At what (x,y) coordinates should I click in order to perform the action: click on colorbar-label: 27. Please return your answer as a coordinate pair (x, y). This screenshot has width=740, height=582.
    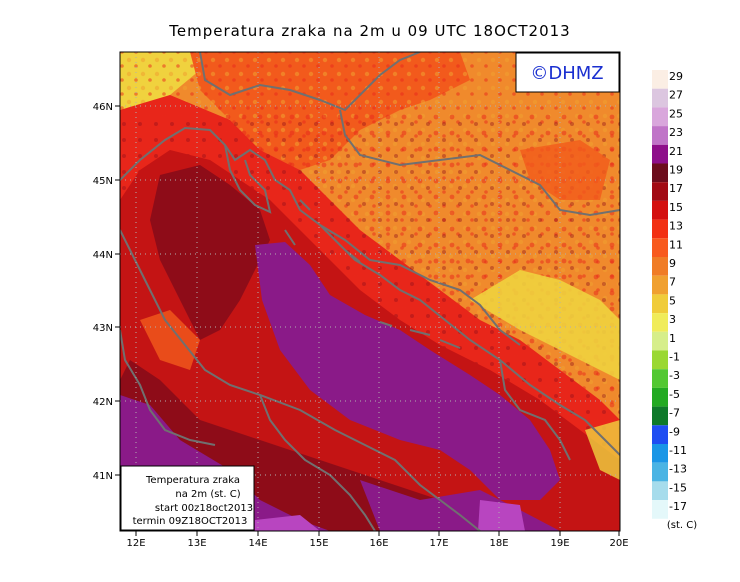
    Looking at the image, I should click on (676, 95).